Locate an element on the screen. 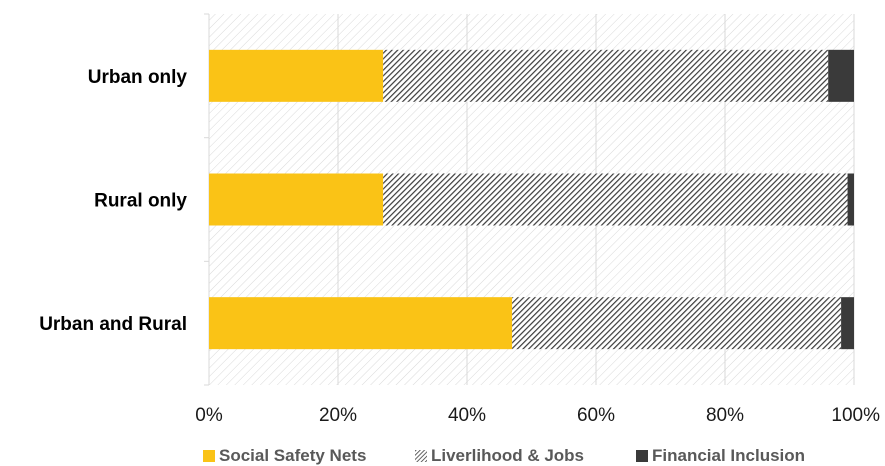 The width and height of the screenshot is (885, 466). category-label: Rural only is located at coordinates (140, 201).